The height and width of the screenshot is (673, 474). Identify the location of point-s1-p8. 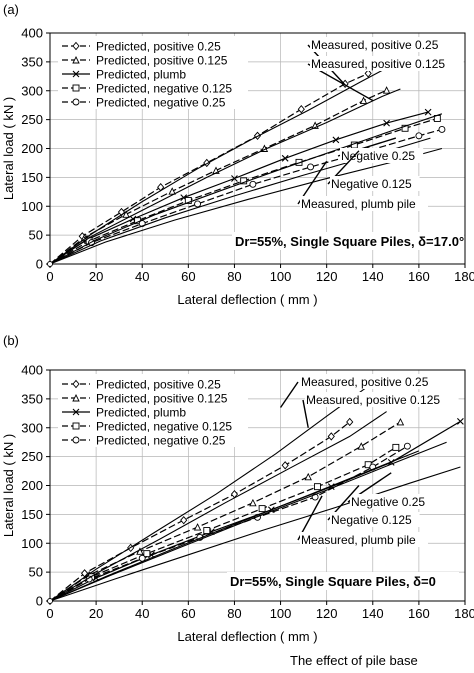
(386, 90).